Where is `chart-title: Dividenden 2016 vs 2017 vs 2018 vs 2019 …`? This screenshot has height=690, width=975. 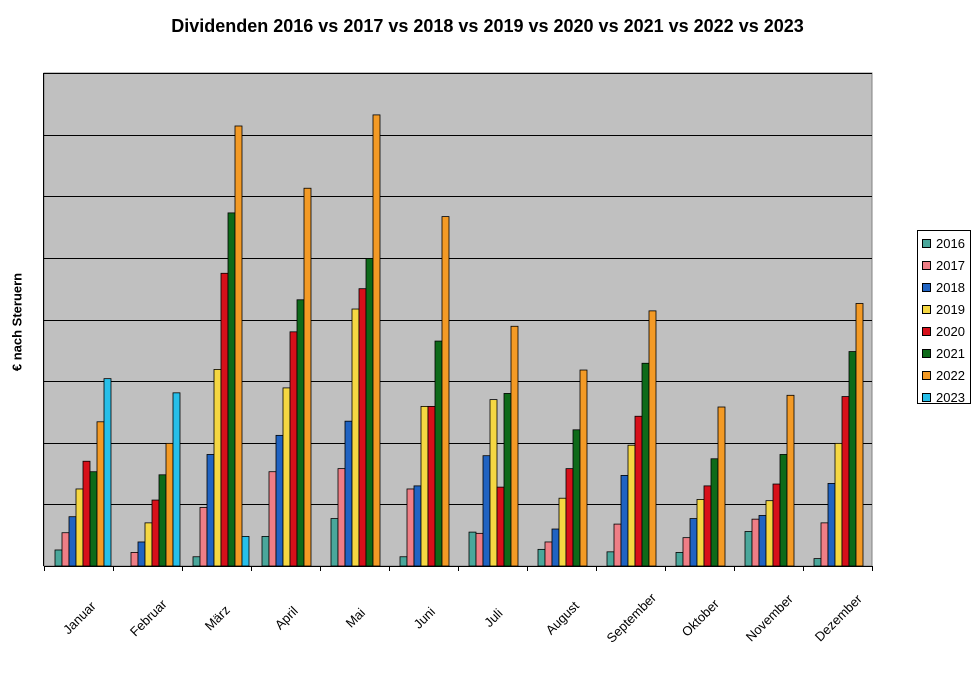 chart-title: Dividenden 2016 vs 2017 vs 2018 vs 2019 … is located at coordinates (487, 26).